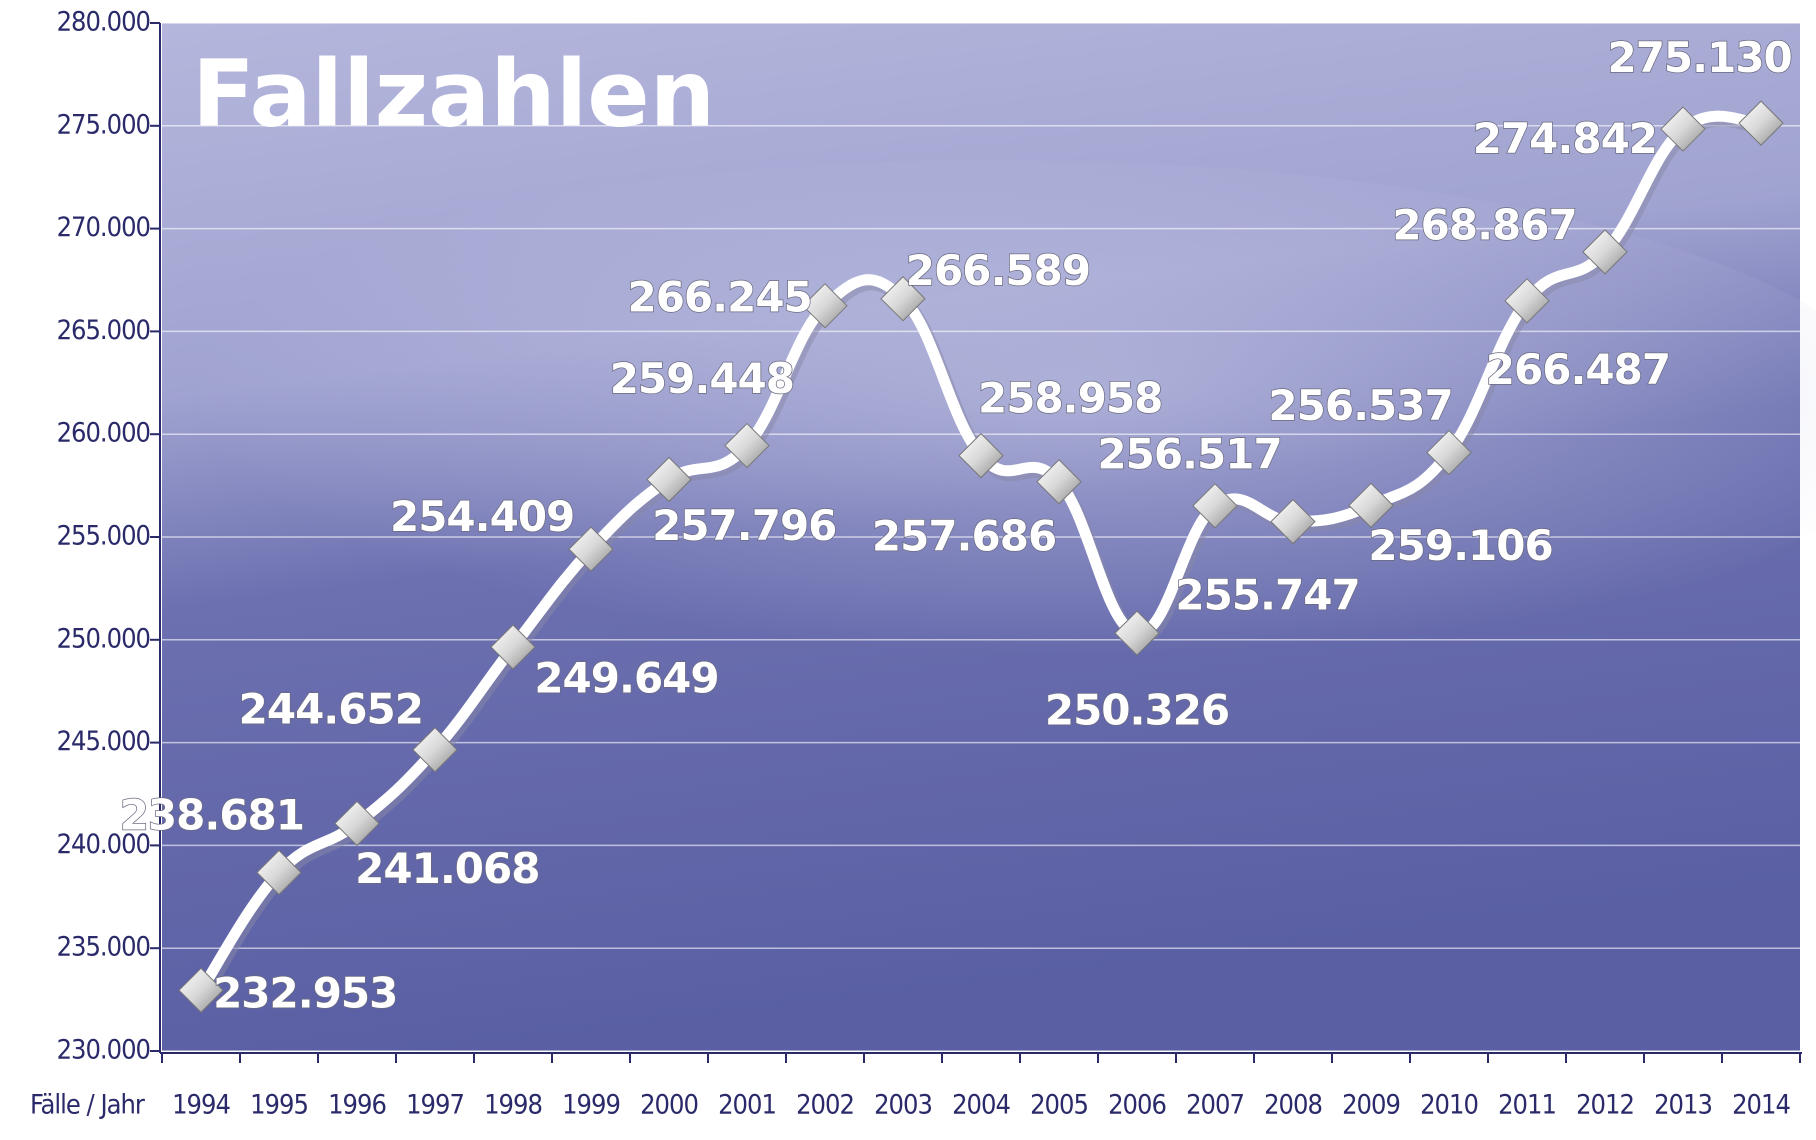 This screenshot has height=1140, width=1816. I want to click on x-tick-label: 1997, so click(435, 1105).